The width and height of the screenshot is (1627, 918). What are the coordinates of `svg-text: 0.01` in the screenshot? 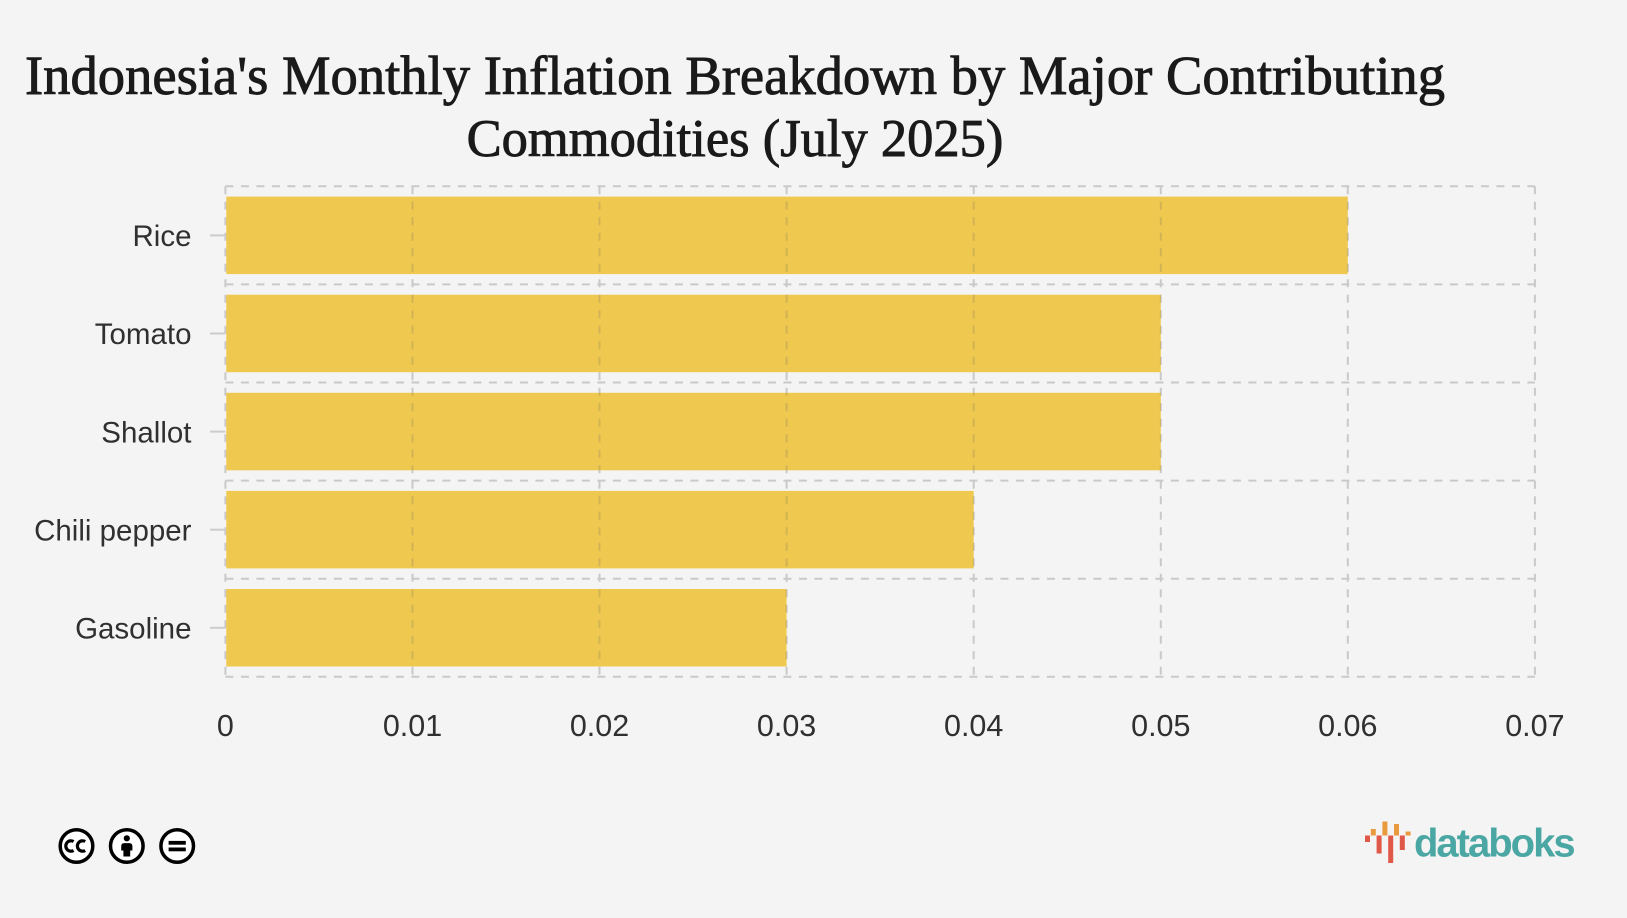 It's located at (412, 726).